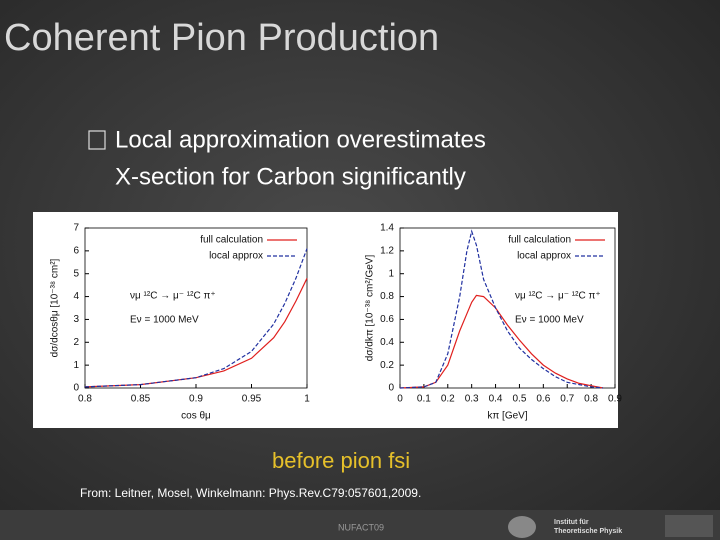 The height and width of the screenshot is (540, 720). I want to click on logo-right, so click(689, 526).